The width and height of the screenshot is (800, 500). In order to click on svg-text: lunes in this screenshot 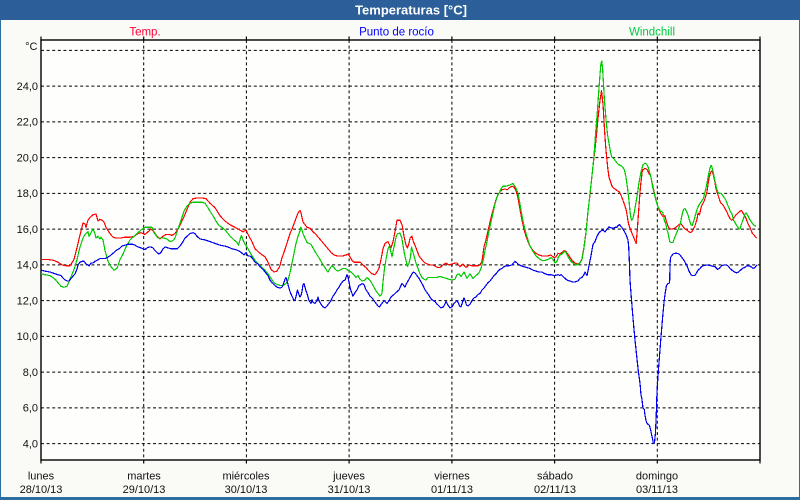, I will do `click(41, 477)`.